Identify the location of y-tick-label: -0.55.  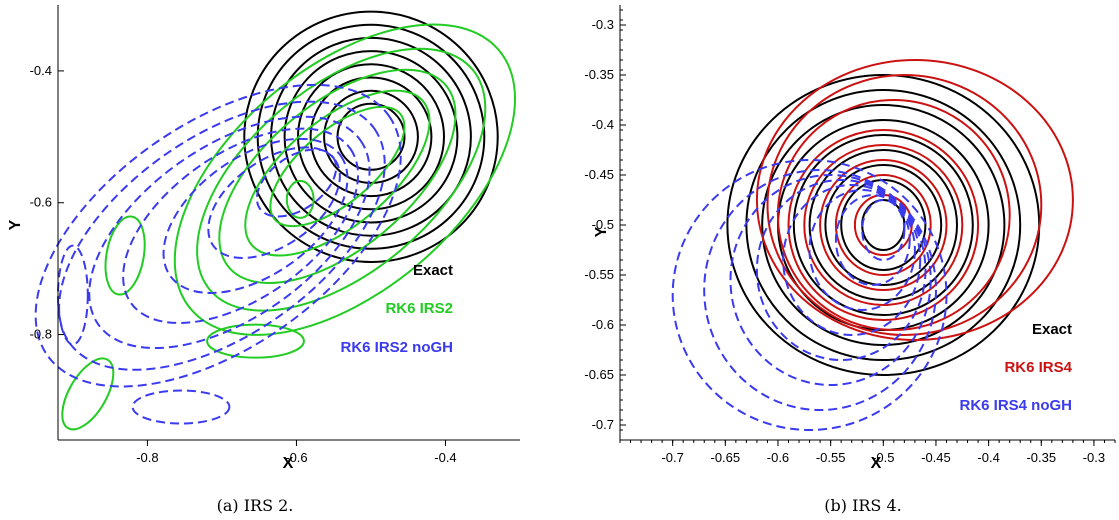
(599, 274).